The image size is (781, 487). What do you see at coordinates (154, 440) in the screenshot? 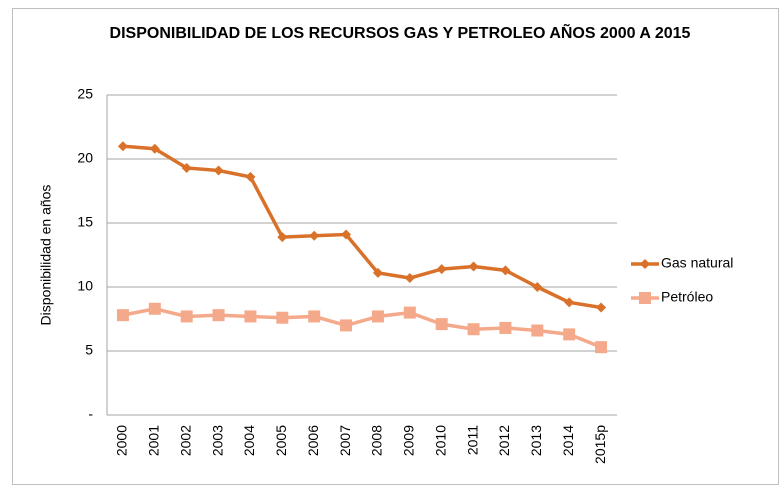
I see `x-tick-label: 2001` at bounding box center [154, 440].